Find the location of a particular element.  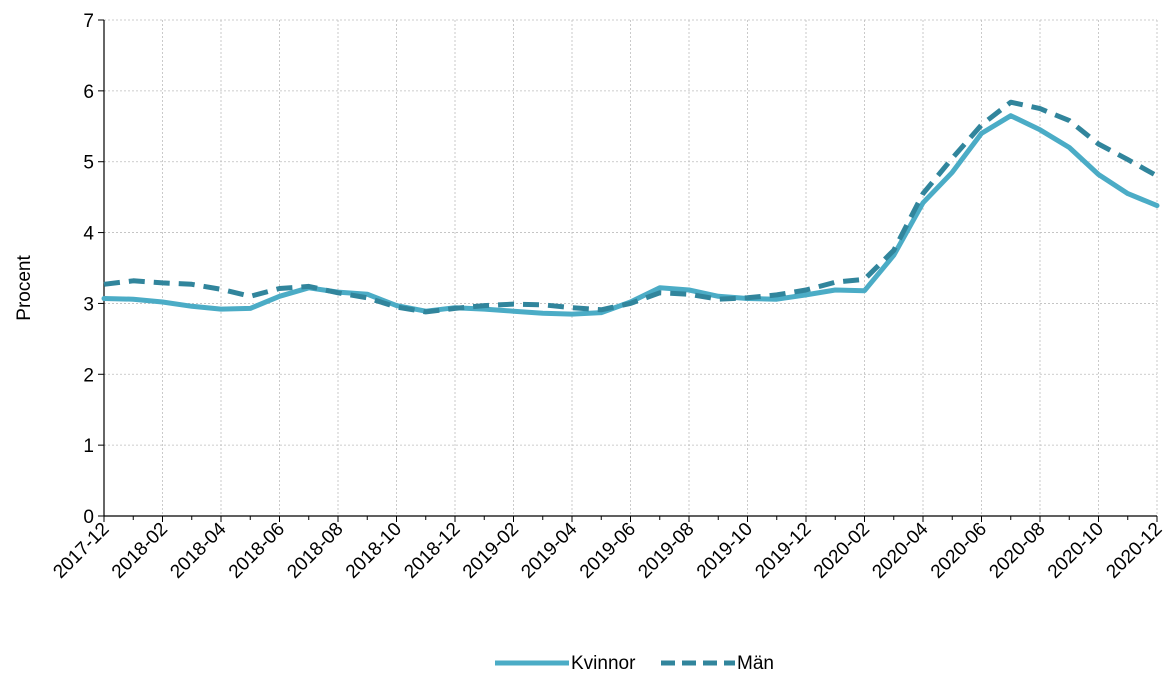

x-tick-label: 2018-06 is located at coordinates (257, 551).